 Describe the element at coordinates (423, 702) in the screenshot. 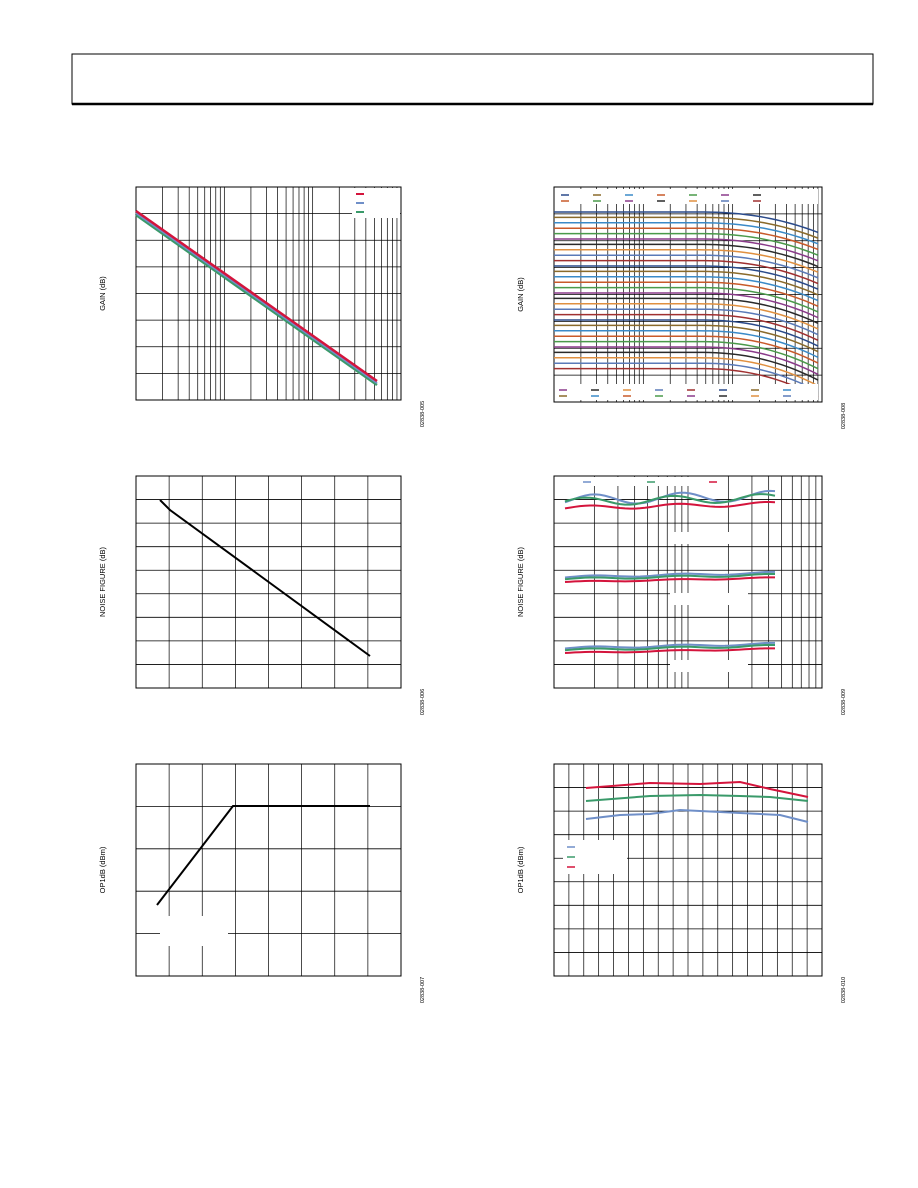

I see `figure-id: 02838-006` at that location.